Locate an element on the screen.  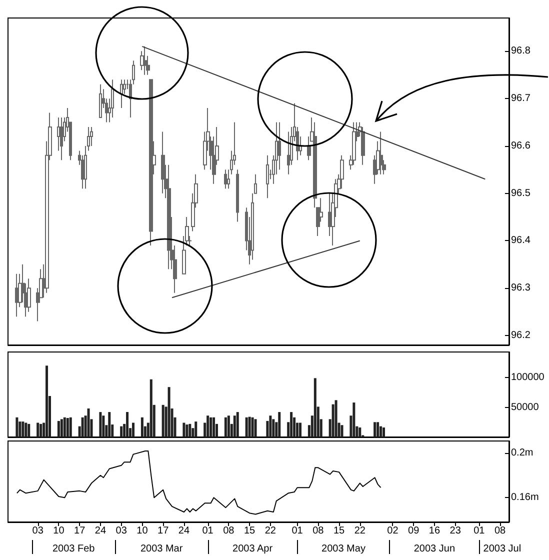
y-tick-label: 96.2 is located at coordinates (521, 336).